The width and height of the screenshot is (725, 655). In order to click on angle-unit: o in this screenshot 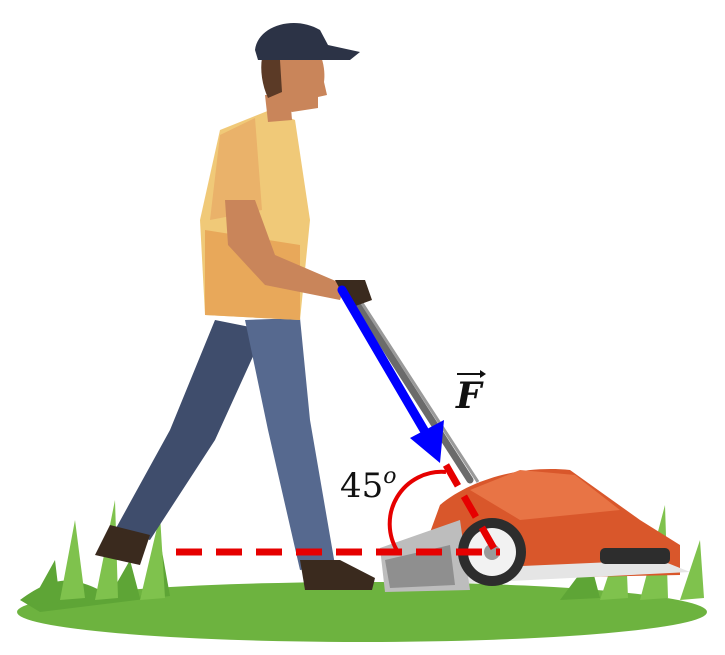, I will do `click(390, 476)`.